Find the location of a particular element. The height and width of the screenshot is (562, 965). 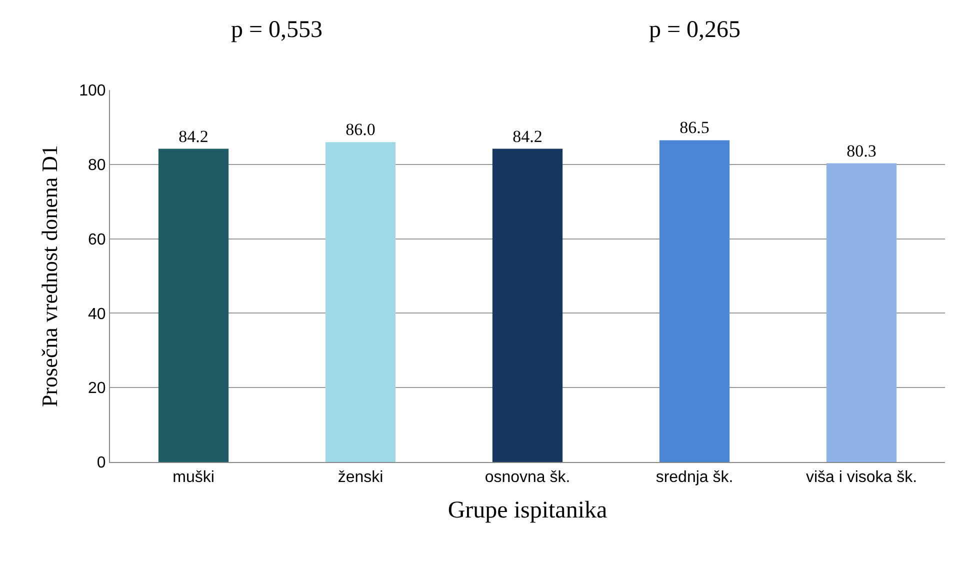

data-label: 86.0 is located at coordinates (361, 130).